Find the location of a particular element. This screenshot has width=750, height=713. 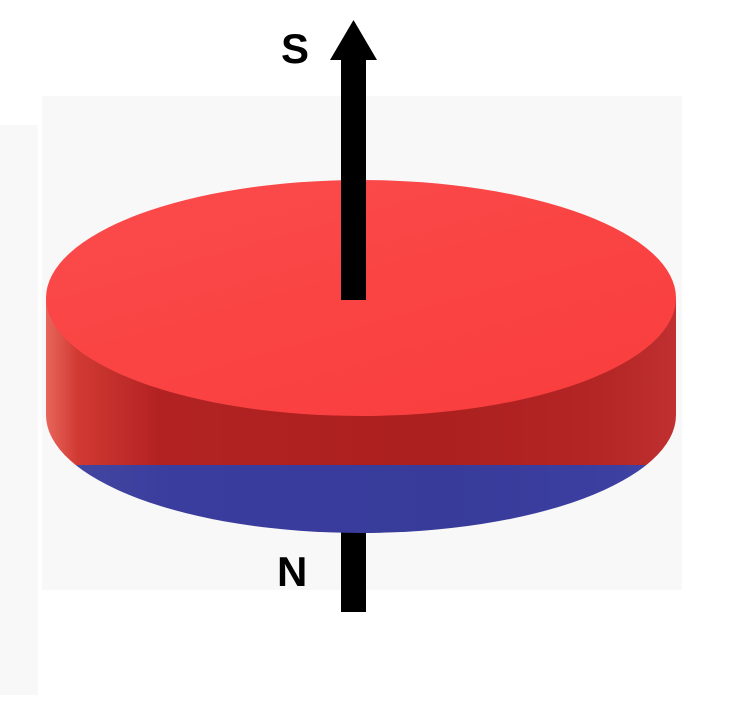

south-pole-label: S is located at coordinates (295, 48).